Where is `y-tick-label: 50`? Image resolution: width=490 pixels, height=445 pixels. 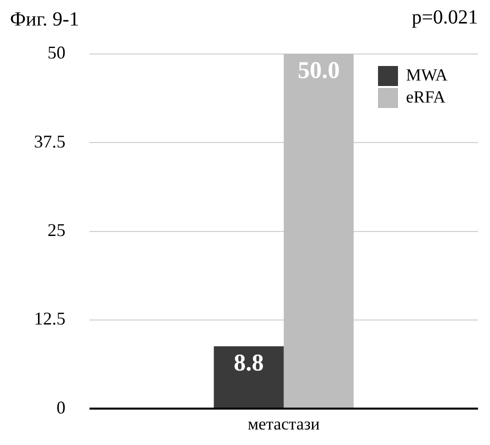
y-tick-label: 50 is located at coordinates (57, 52).